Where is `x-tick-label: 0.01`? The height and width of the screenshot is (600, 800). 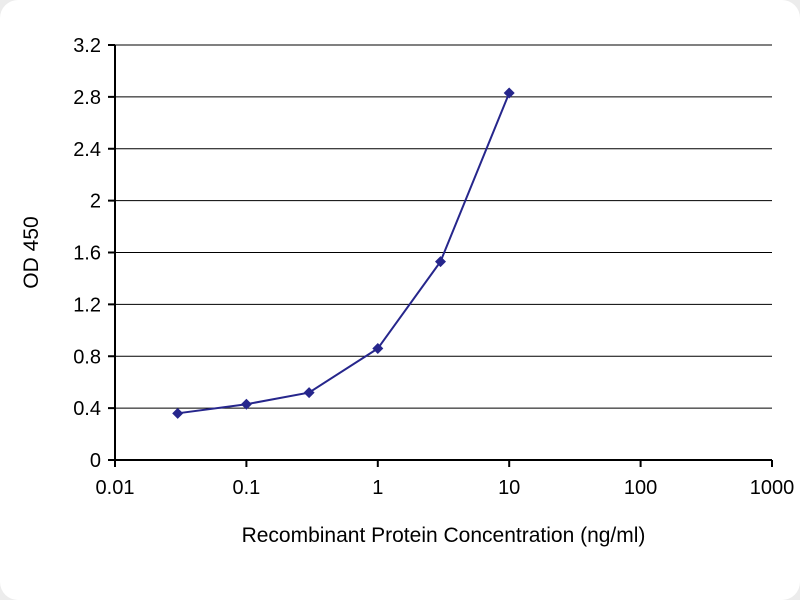
x-tick-label: 0.01 is located at coordinates (115, 488).